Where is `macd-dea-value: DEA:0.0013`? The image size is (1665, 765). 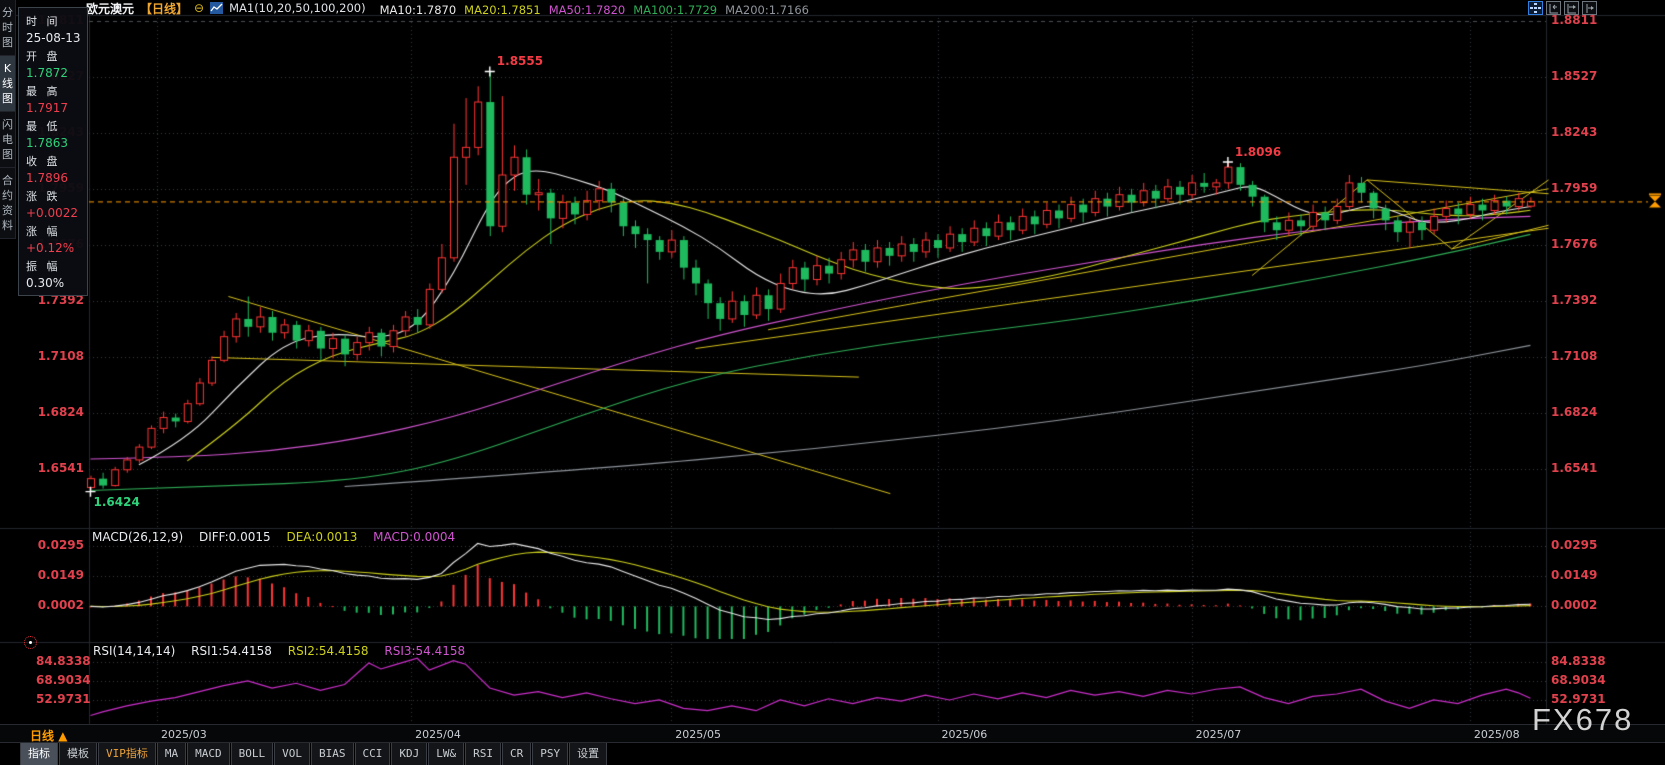
macd-dea-value: DEA:0.0013 is located at coordinates (322, 537).